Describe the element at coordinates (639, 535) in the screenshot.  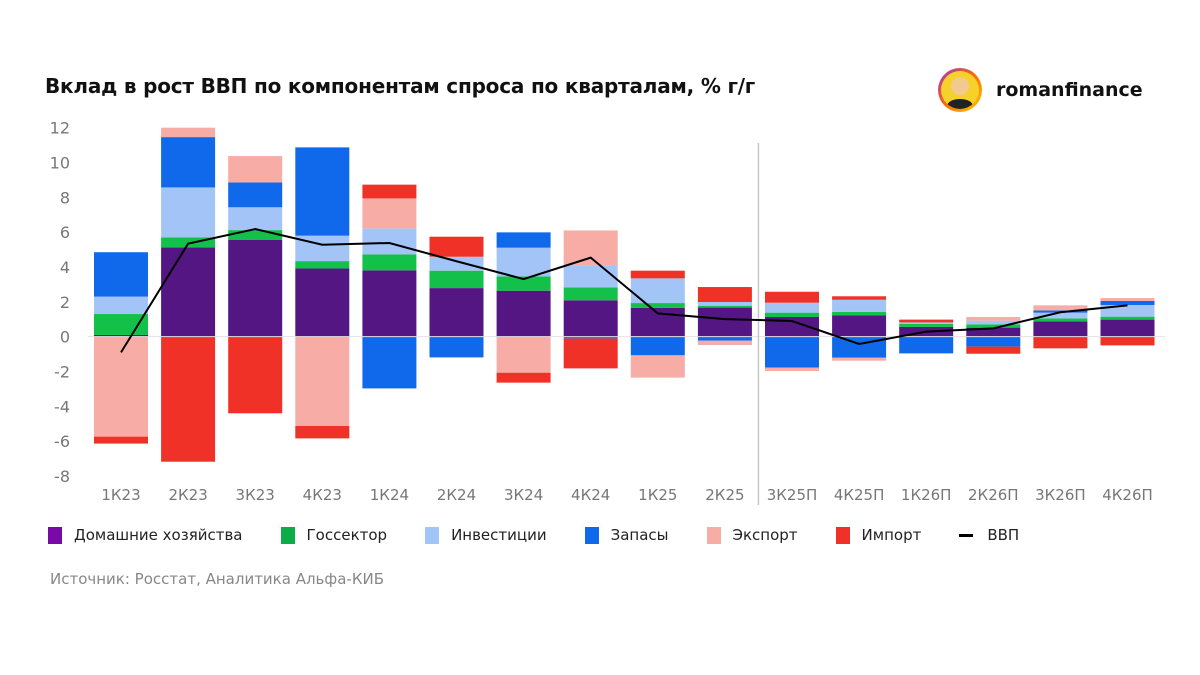
I see `legend-label: Запасы` at that location.